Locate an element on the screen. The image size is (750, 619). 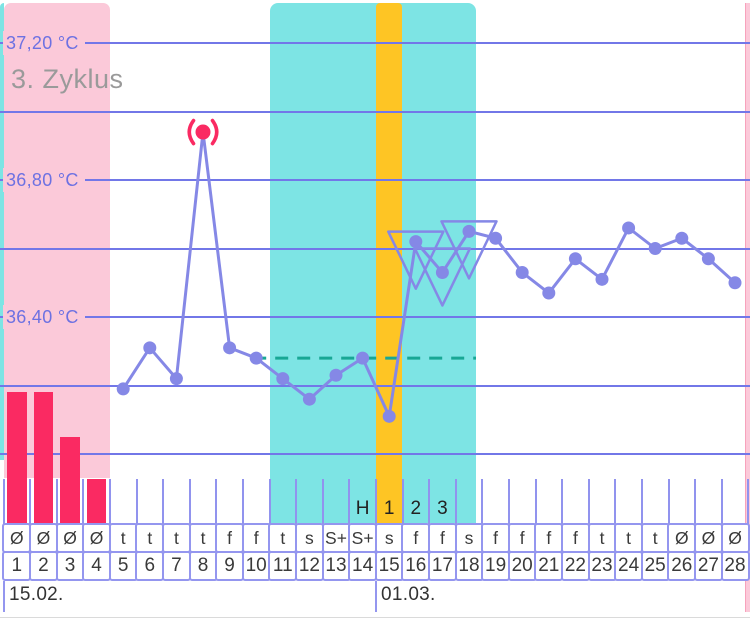
symbol-cell-day-6: t is located at coordinates (150, 538).